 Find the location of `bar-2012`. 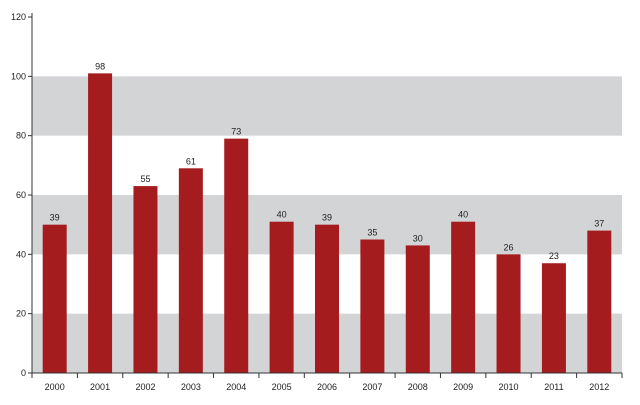

bar-2012 is located at coordinates (599, 301).